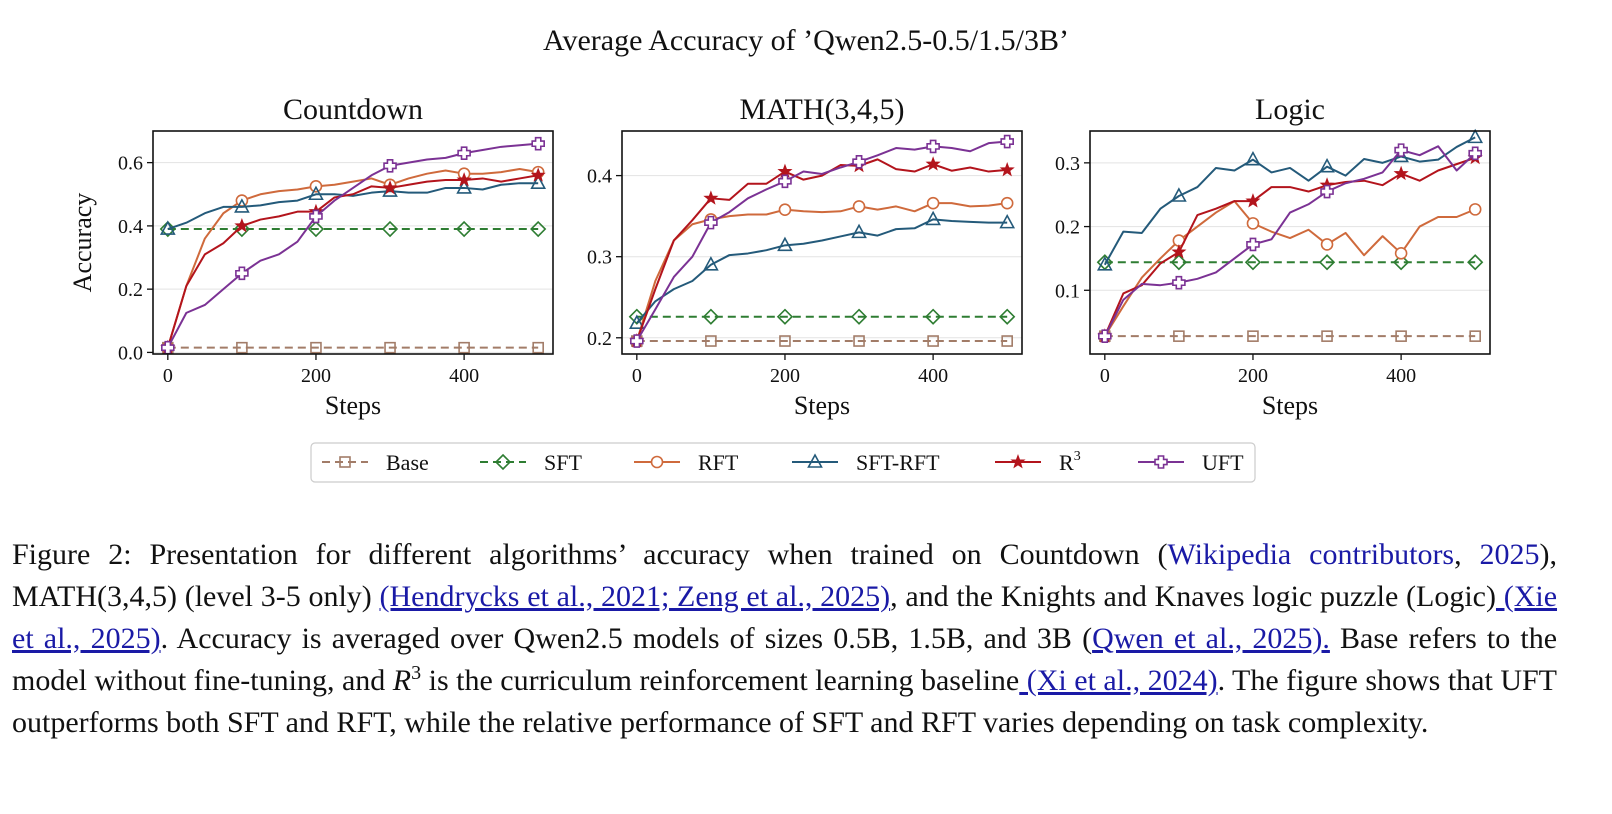 This screenshot has height=814, width=1612. I want to click on legend-label: SFT, so click(563, 462).